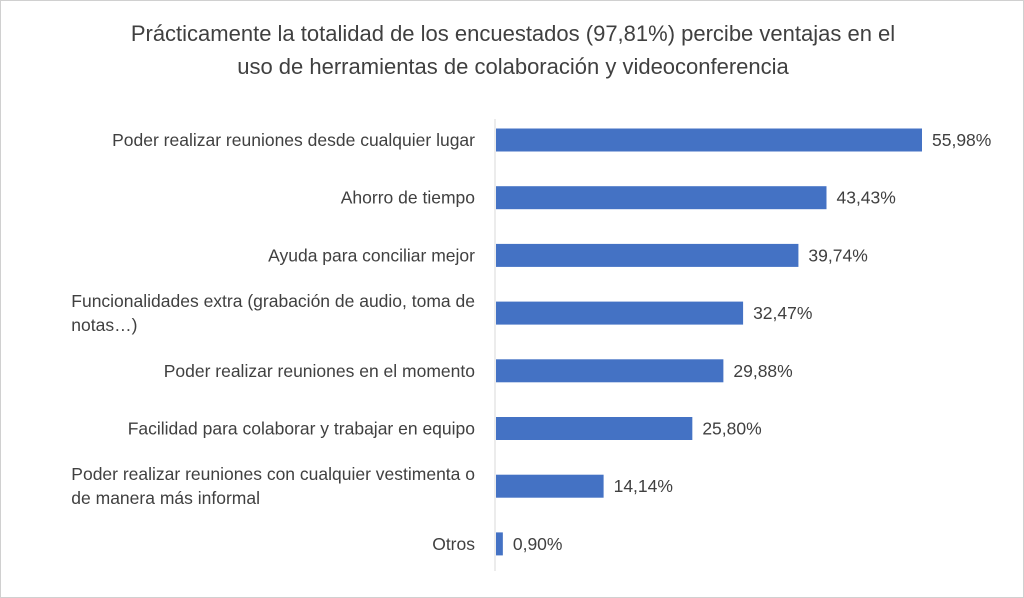  What do you see at coordinates (104, 325) in the screenshot?
I see `category-label-3-line-1: notas…)` at bounding box center [104, 325].